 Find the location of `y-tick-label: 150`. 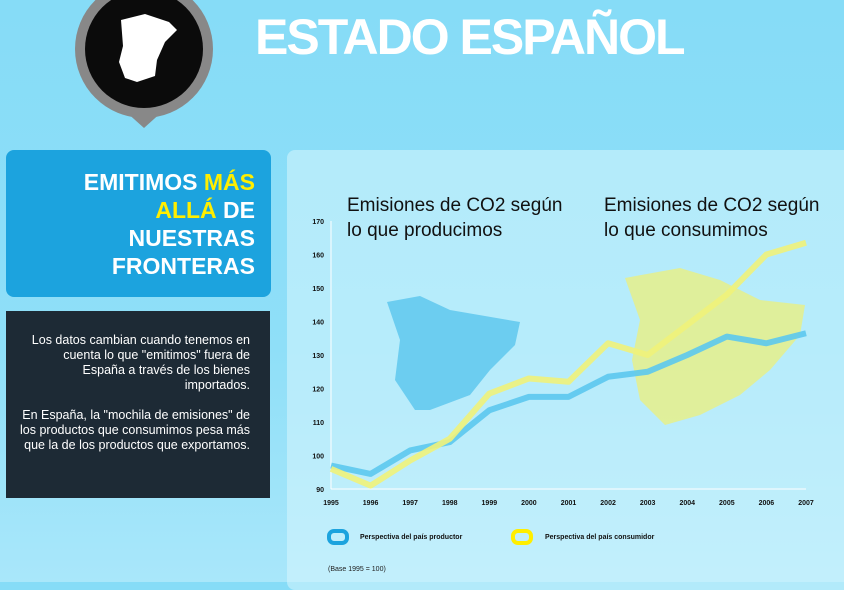

y-tick-label: 150 is located at coordinates (318, 289).